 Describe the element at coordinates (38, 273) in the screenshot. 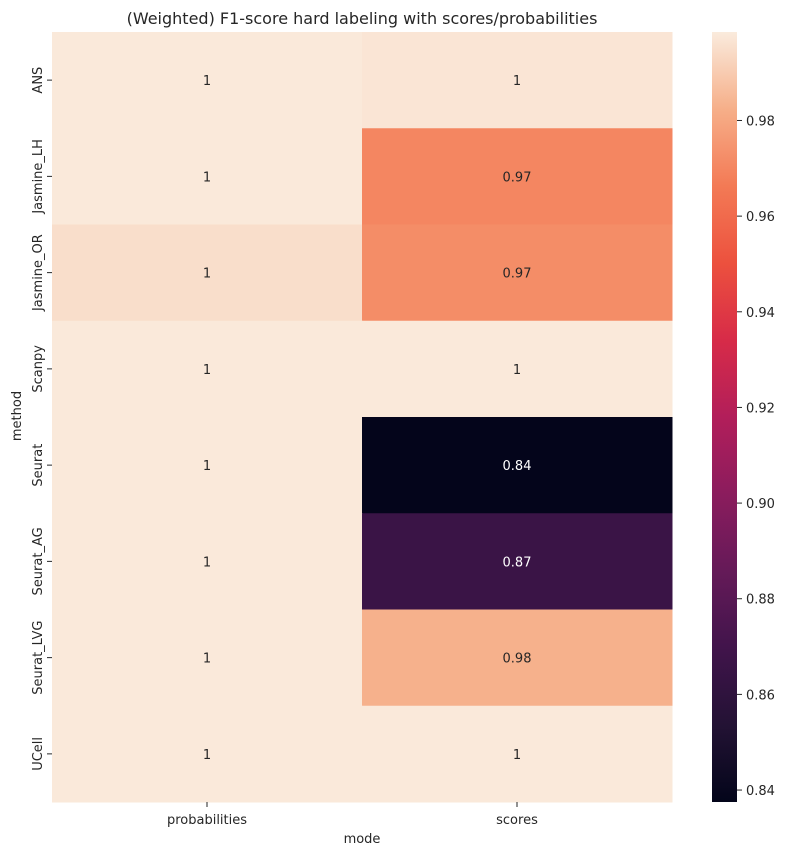

I see `y-tick-label: Jasmine_OR` at that location.